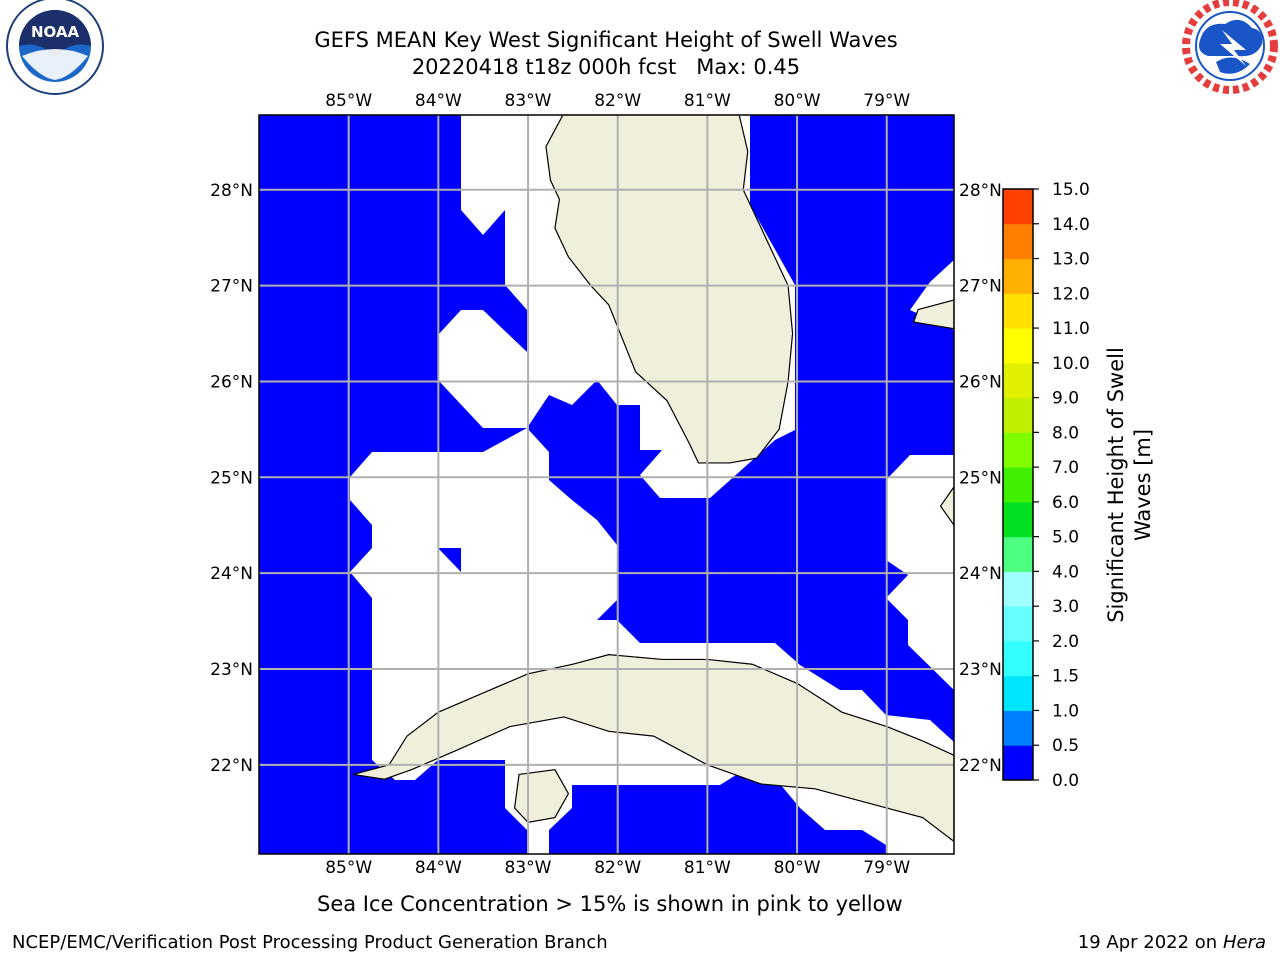  I want to click on colorbar-tick-label-7: 5.0, so click(1065, 538).